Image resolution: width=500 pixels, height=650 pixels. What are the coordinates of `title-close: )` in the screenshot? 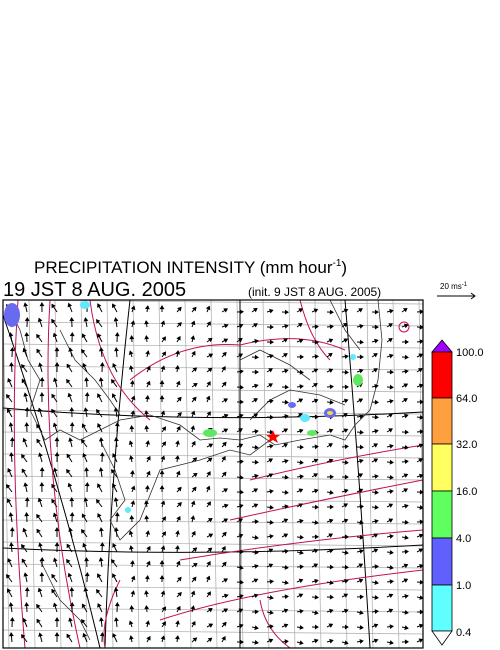 It's located at (344, 267).